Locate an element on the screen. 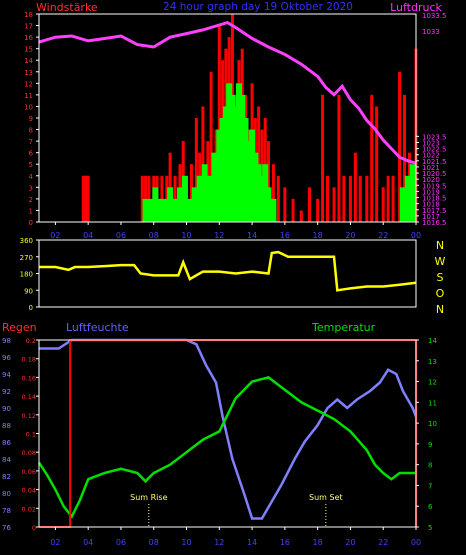 The width and height of the screenshot is (466, 555). wind-tick-label: 5 is located at coordinates (31, 165).